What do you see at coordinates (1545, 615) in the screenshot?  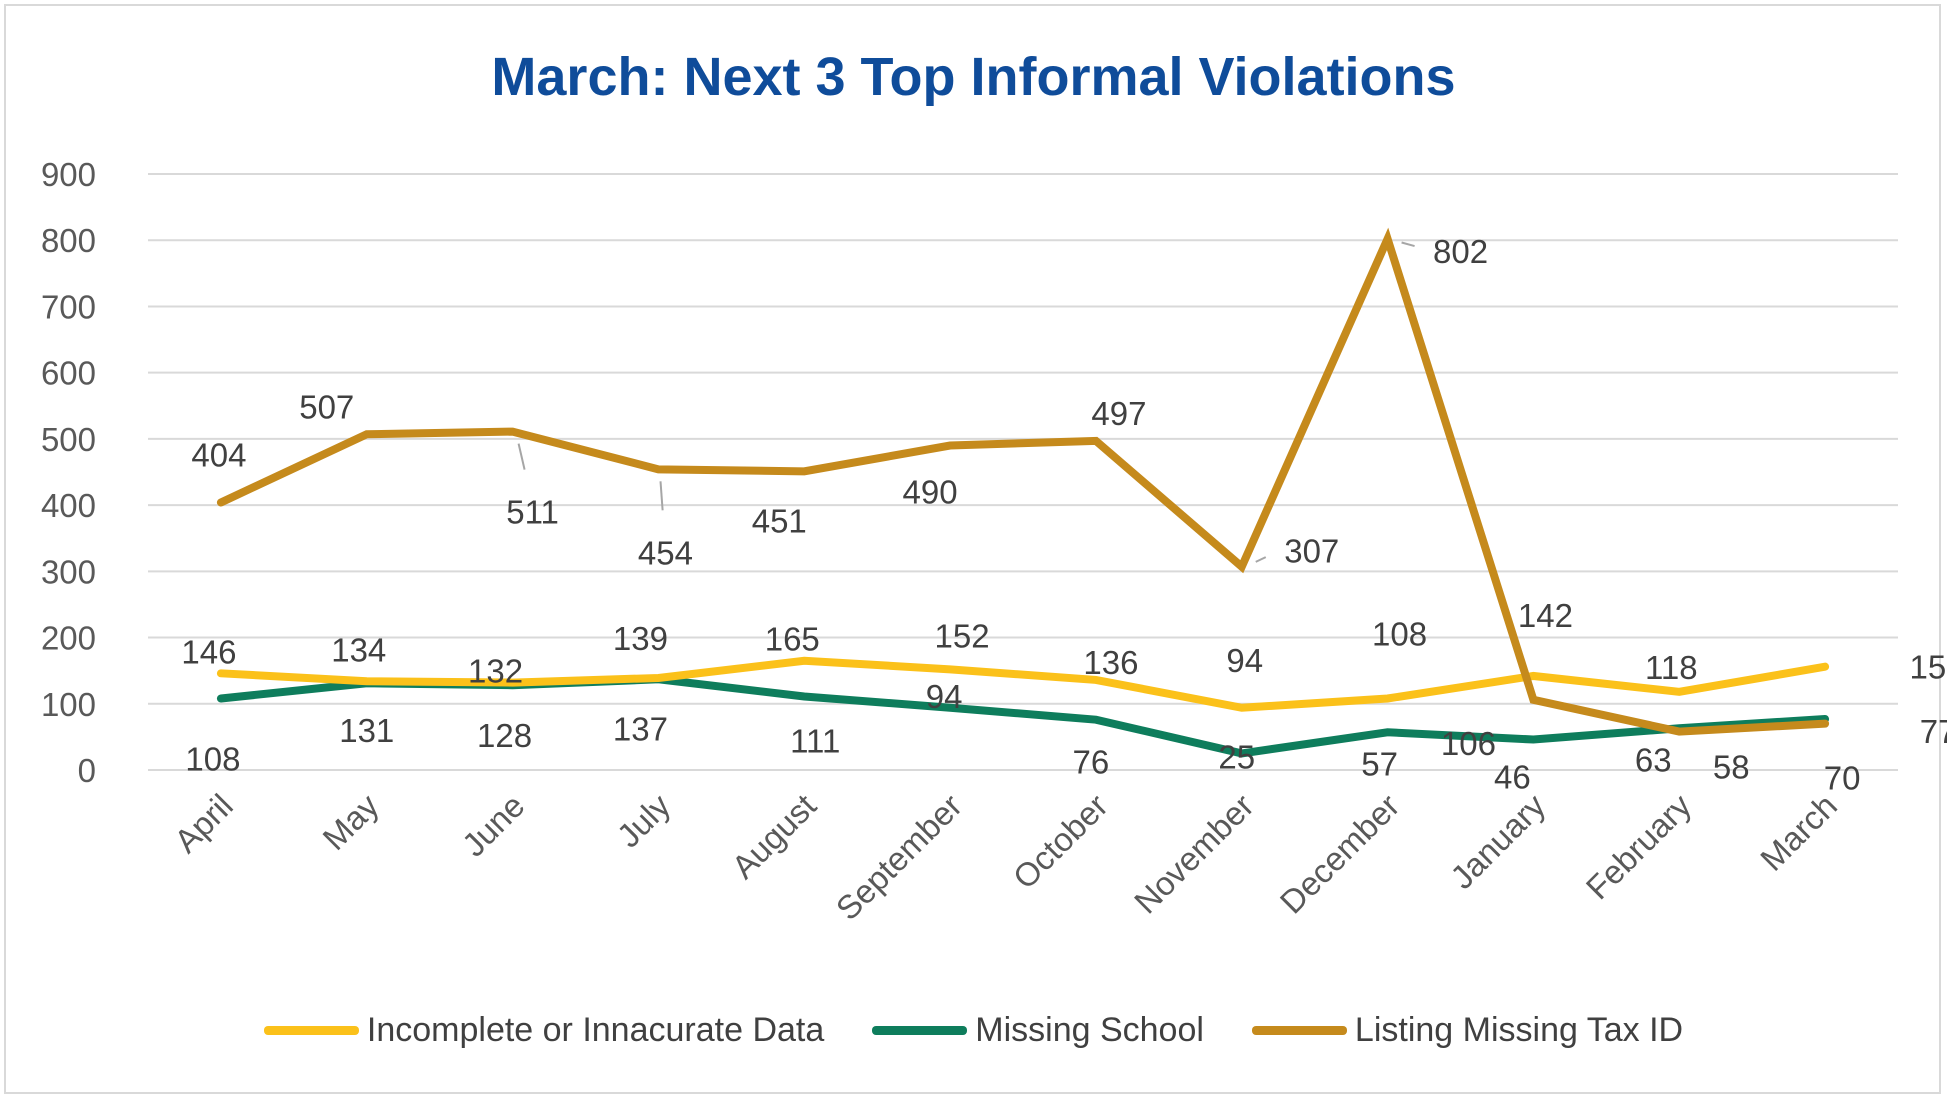 I see `data-label: 142` at bounding box center [1545, 615].